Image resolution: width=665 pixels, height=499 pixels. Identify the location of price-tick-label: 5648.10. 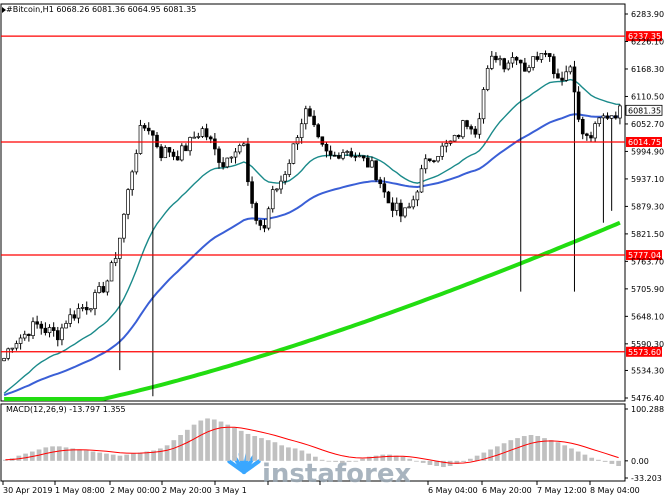
(647, 316).